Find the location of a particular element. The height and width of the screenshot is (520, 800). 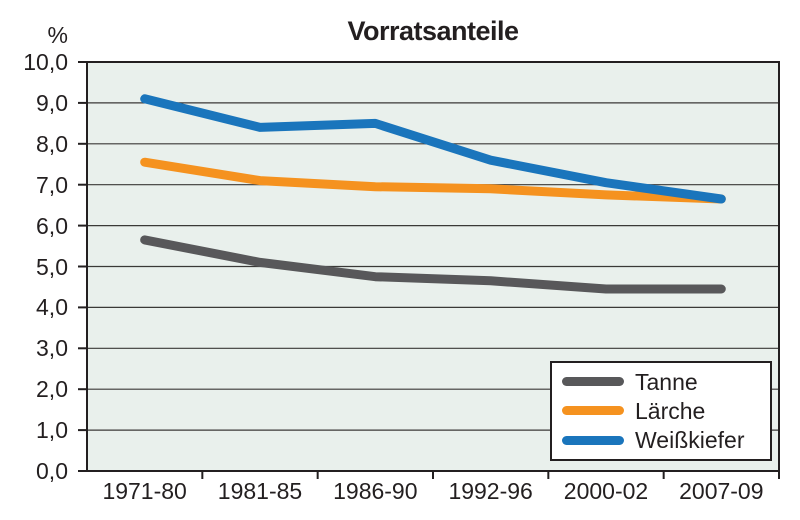

y-tick-label: 10,0 is located at coordinates (45, 62).